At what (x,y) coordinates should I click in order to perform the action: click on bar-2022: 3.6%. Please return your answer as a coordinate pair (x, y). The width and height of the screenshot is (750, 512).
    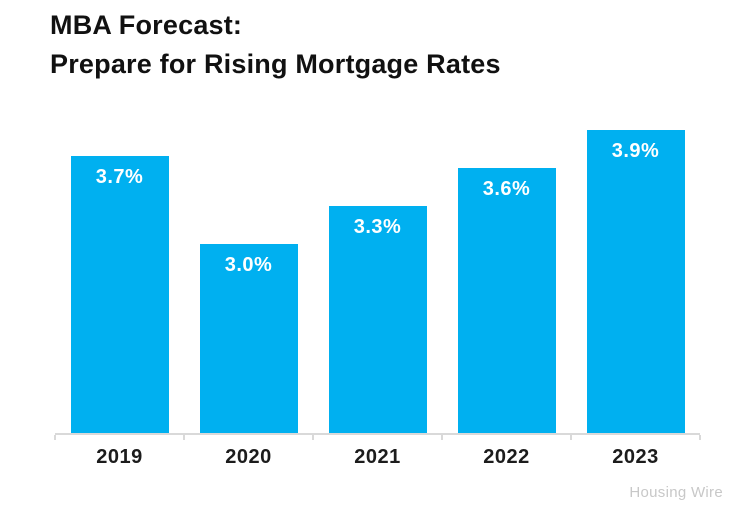
    Looking at the image, I should click on (506, 301).